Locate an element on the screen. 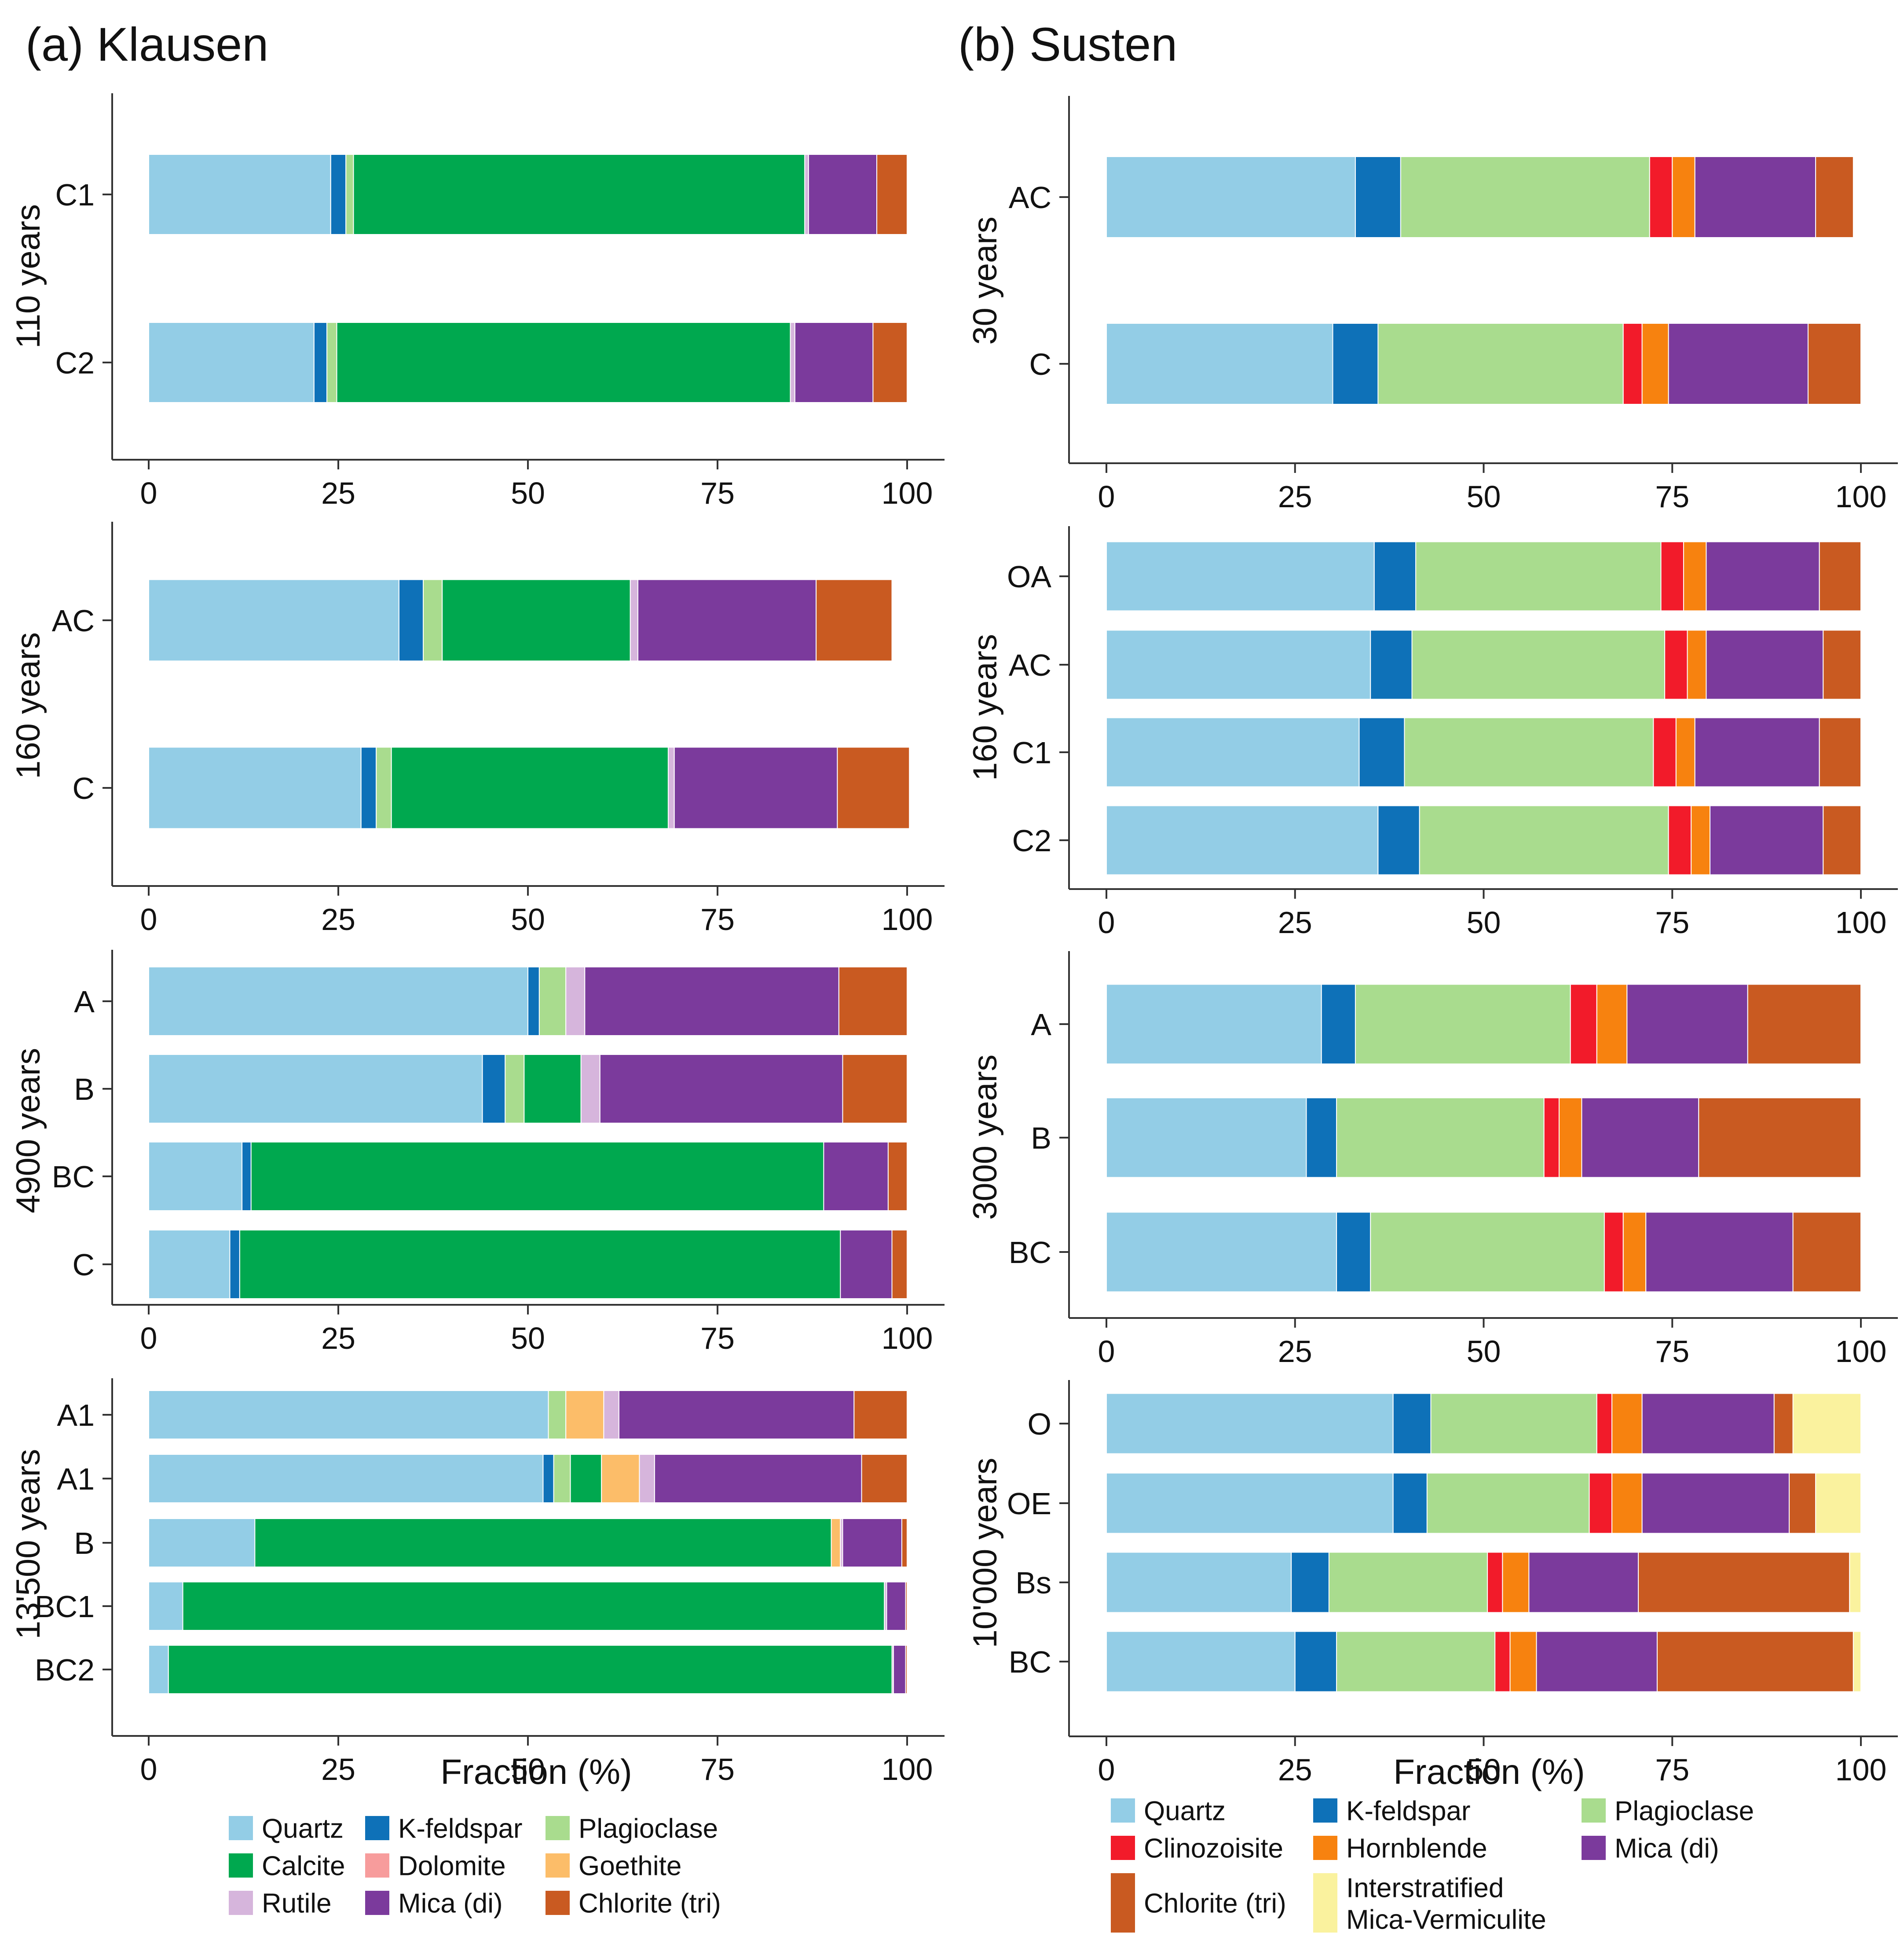  bar-label: B is located at coordinates (84, 1089).